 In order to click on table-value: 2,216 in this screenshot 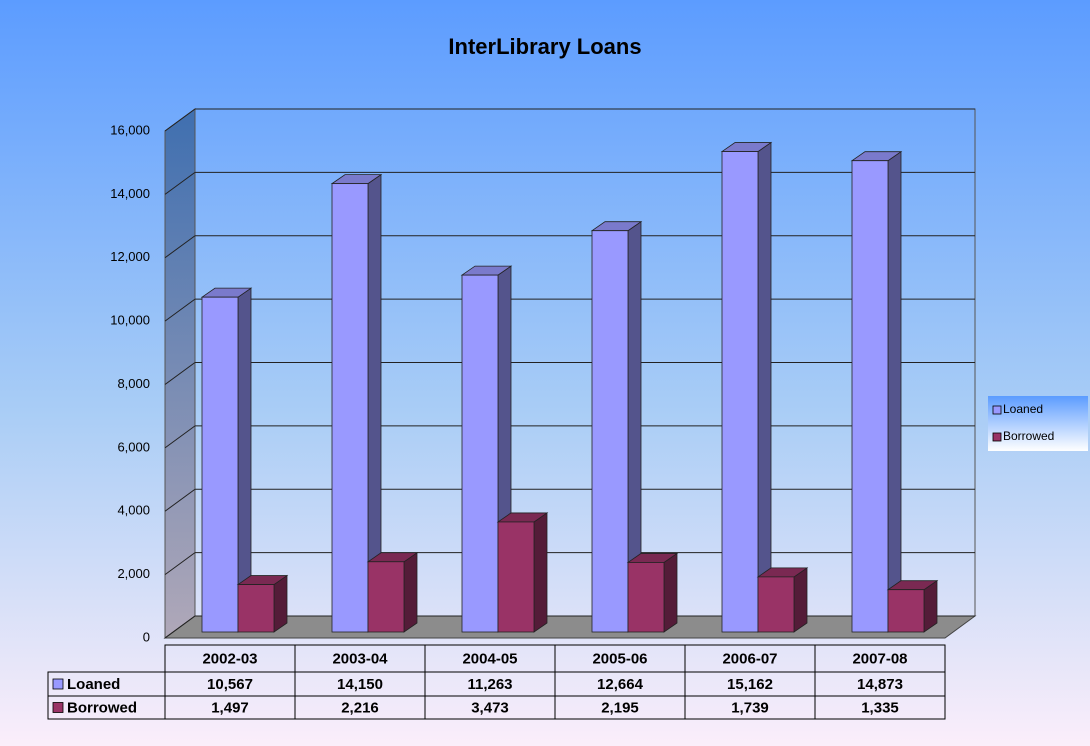, I will do `click(360, 707)`.